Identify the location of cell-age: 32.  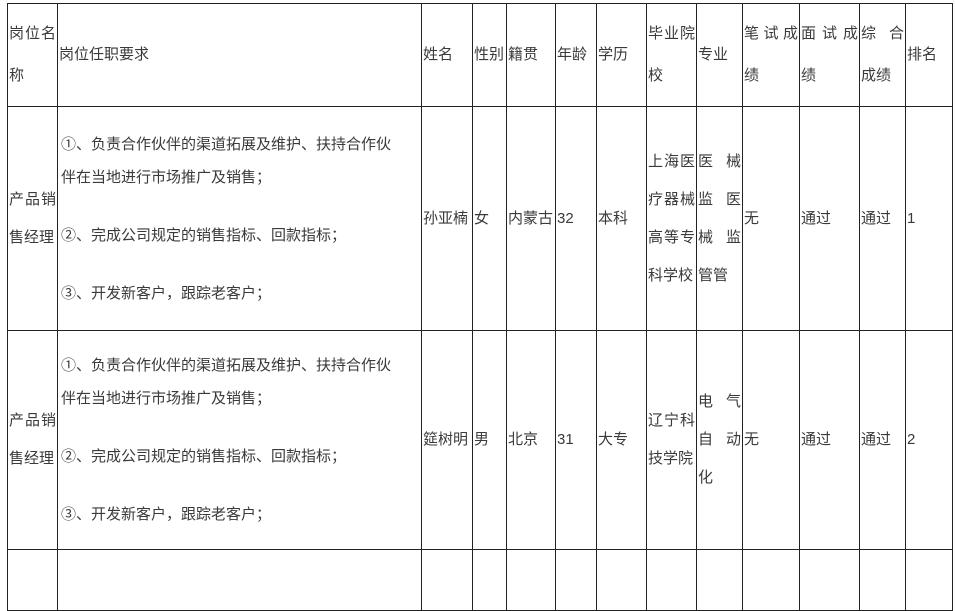
(576, 218).